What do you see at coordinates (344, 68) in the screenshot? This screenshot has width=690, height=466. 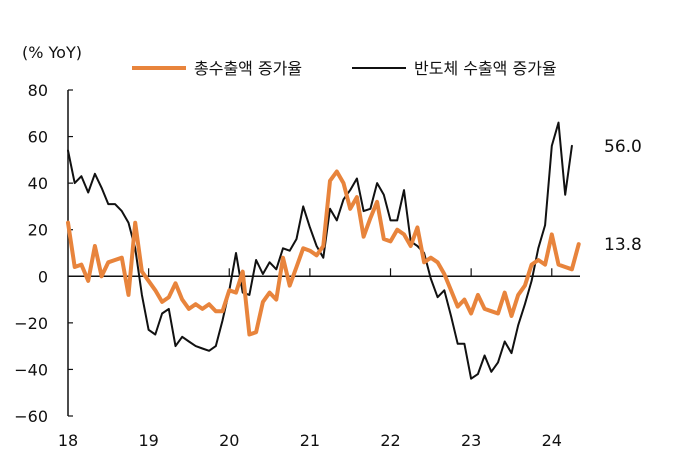 I see `legend: 총수출액 증가율 반도체 수출액 증가율` at bounding box center [344, 68].